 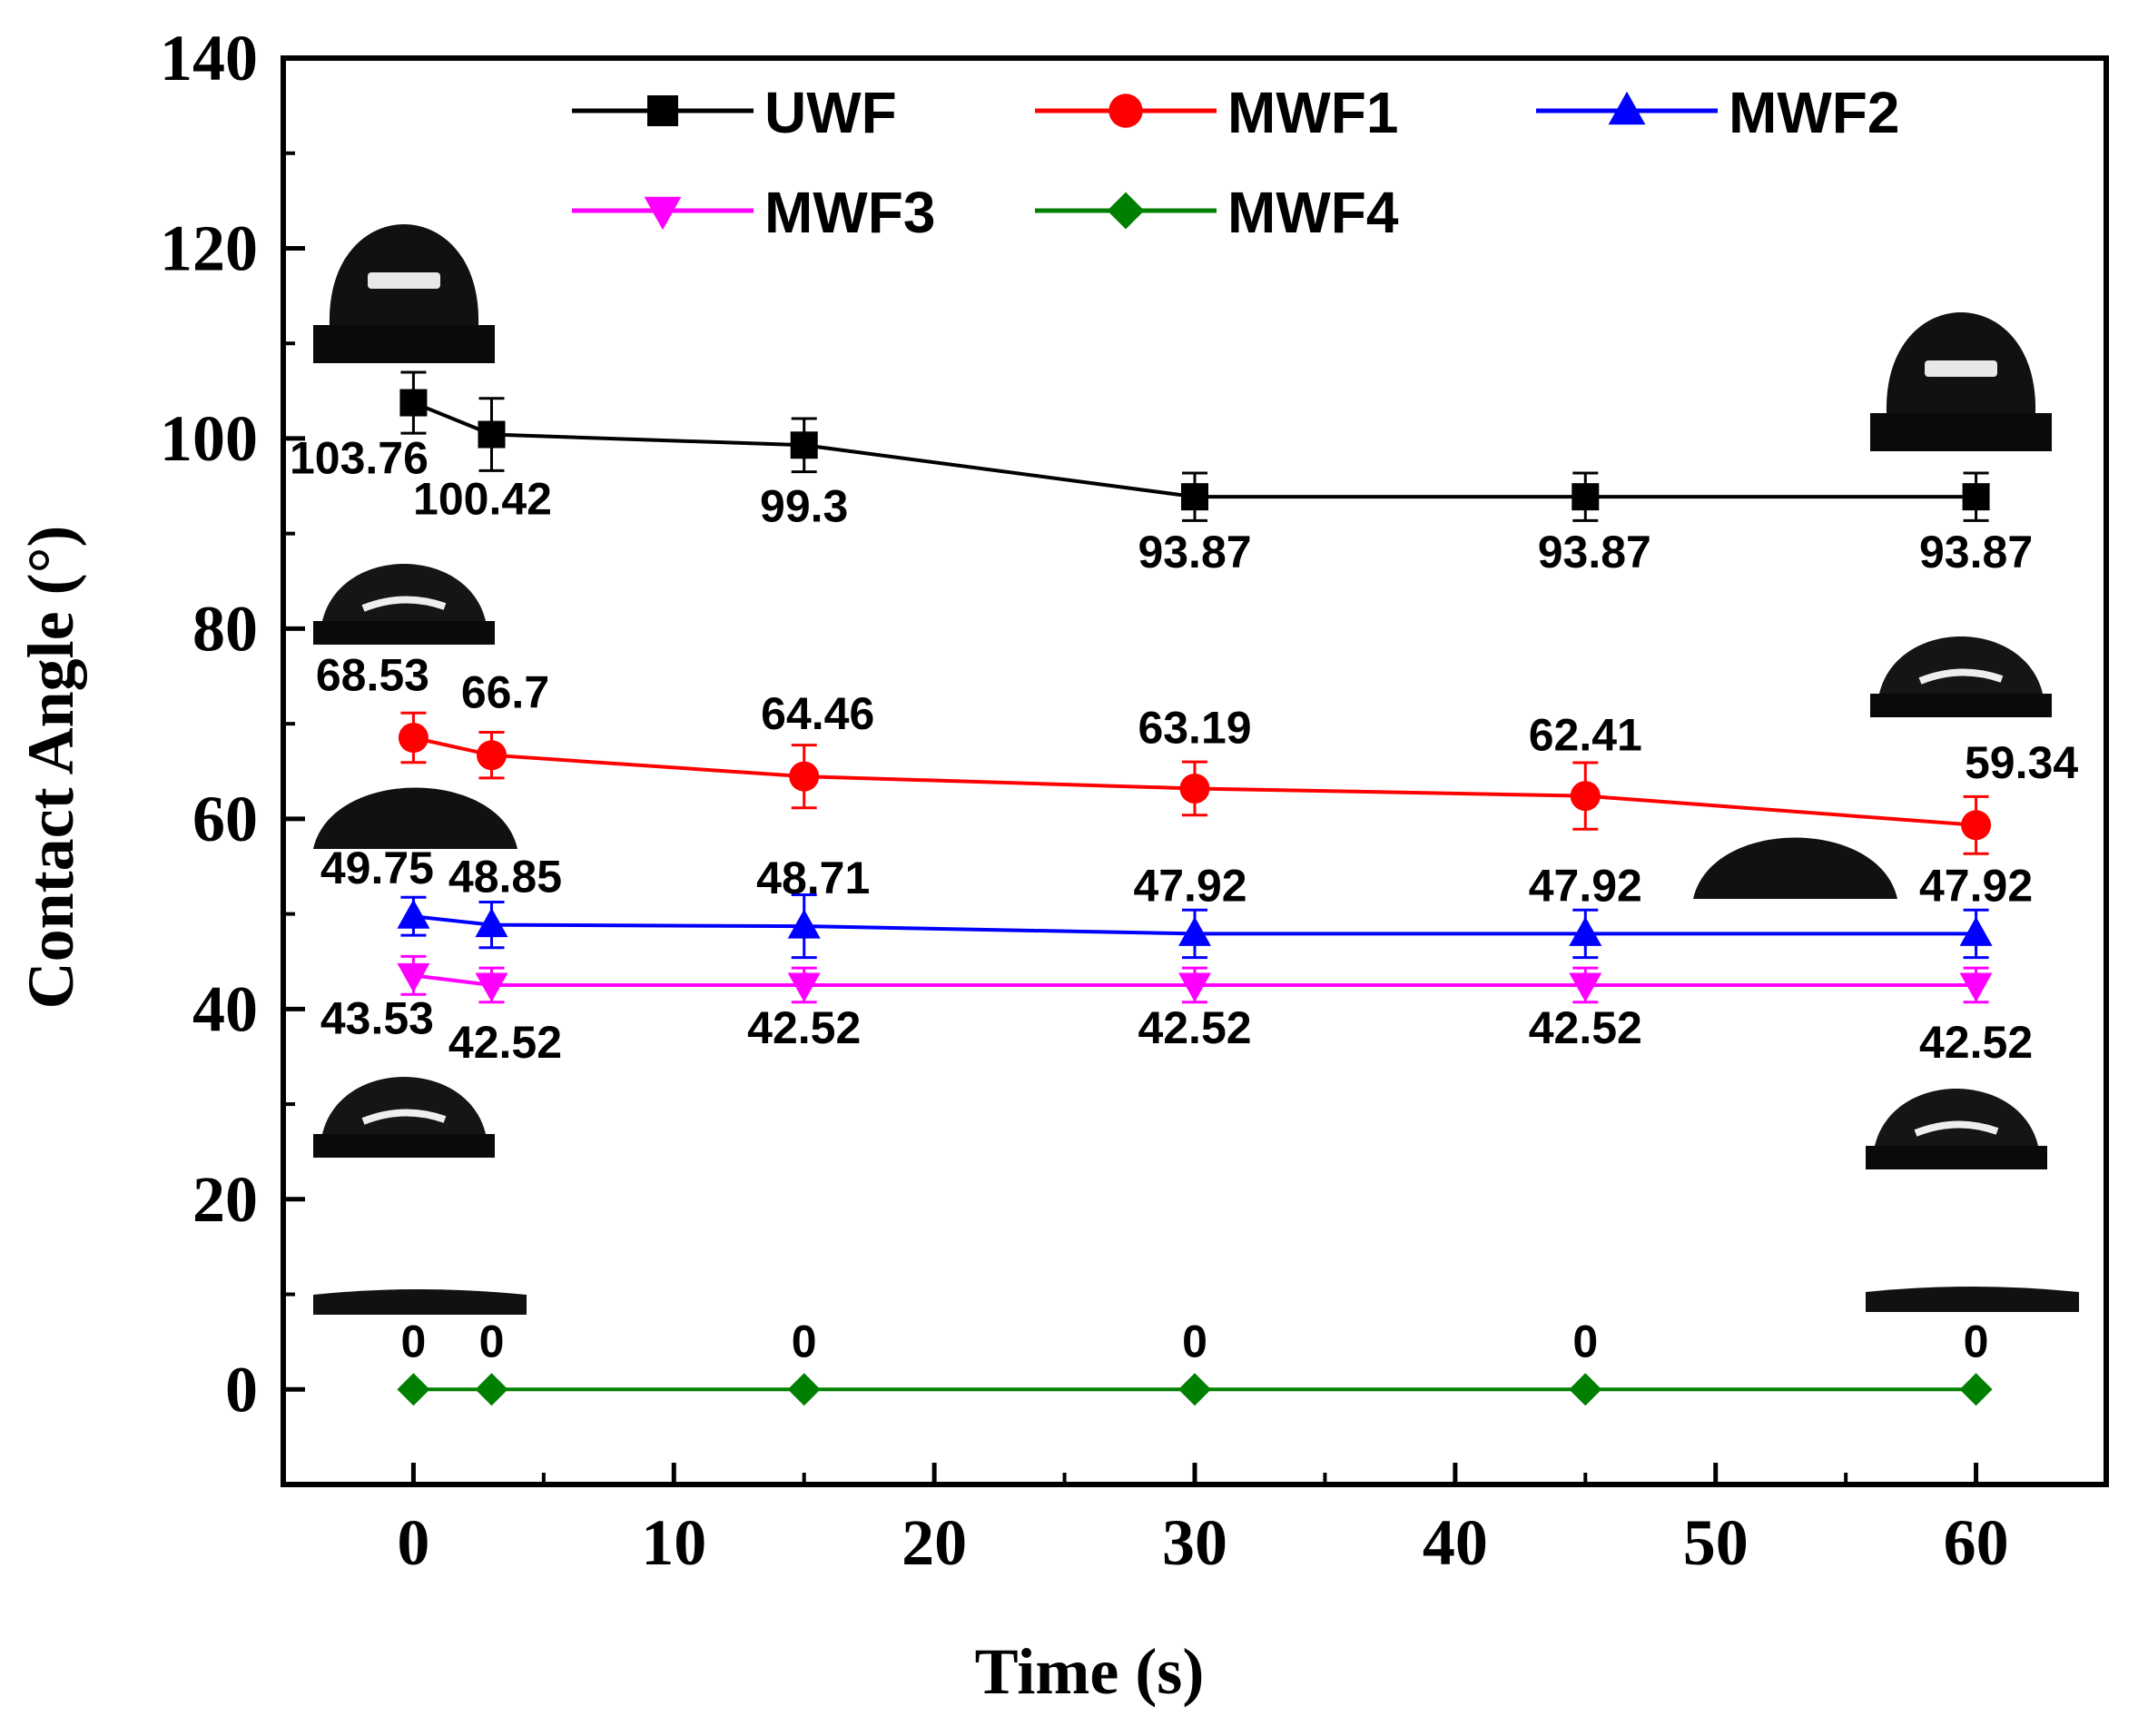 I want to click on x-tick-label: 0, so click(x=413, y=1542).